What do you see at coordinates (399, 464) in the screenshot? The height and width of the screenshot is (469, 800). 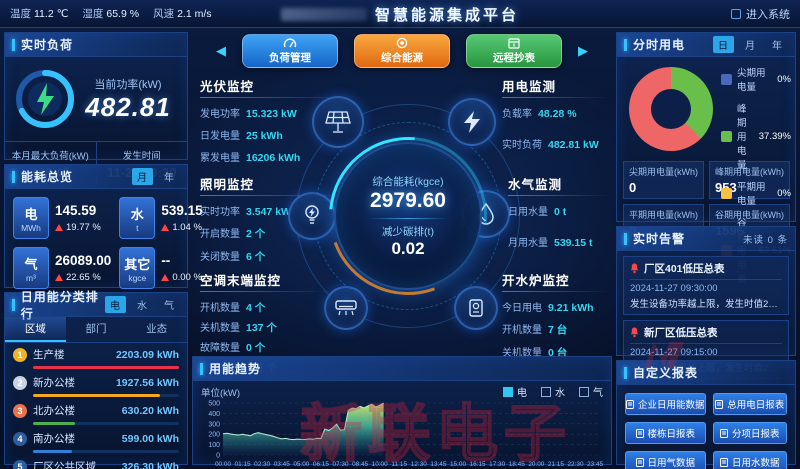 I see `svg-text: 11:15` at bounding box center [399, 464].